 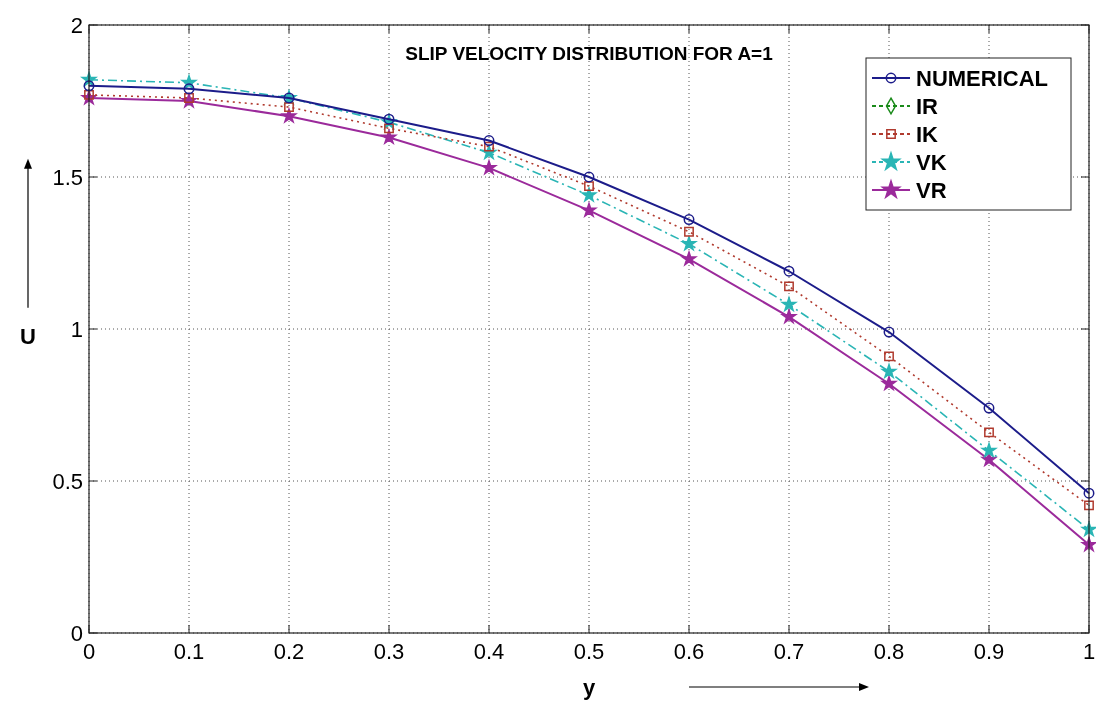 I want to click on legend-label: IK, so click(x=927, y=134).